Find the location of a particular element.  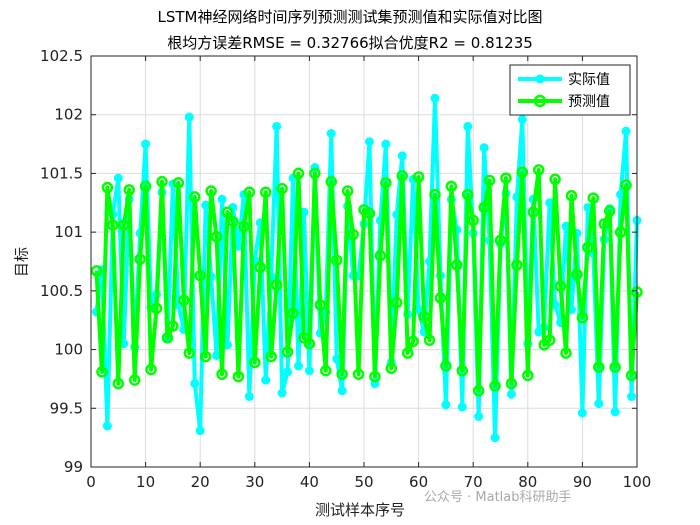

y-tick-label: 101 is located at coordinates (68, 232).